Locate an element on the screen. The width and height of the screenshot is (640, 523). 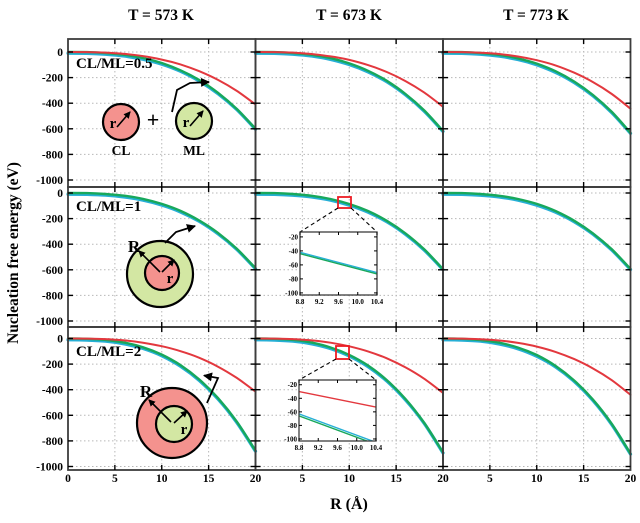
diagram-R-label-row2: R is located at coordinates (134, 246).